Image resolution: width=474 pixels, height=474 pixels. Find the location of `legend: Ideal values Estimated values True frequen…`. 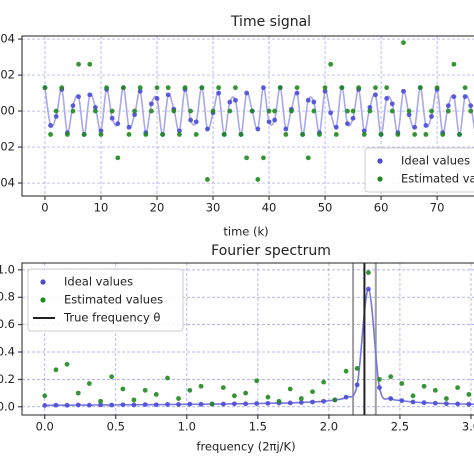

legend: Ideal values Estimated values True frequen… is located at coordinates (105, 300).